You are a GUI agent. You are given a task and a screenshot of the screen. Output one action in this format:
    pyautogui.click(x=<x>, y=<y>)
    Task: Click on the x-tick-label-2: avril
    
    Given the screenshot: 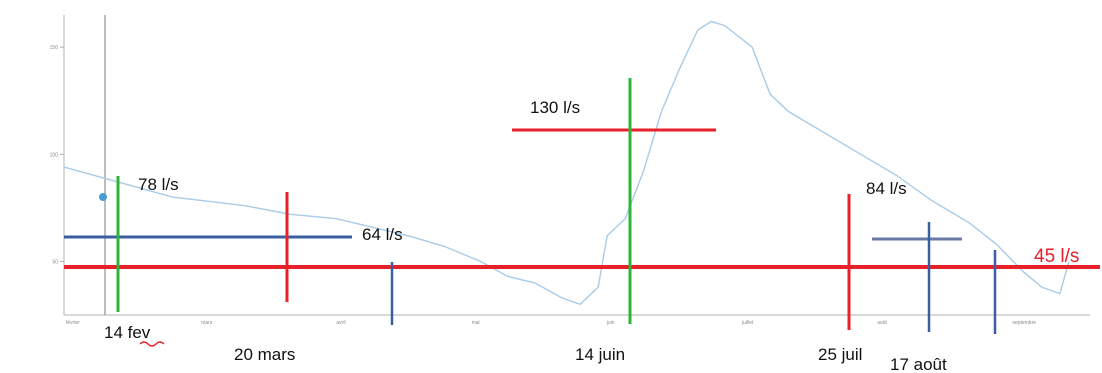 What is the action you would take?
    pyautogui.click(x=340, y=323)
    